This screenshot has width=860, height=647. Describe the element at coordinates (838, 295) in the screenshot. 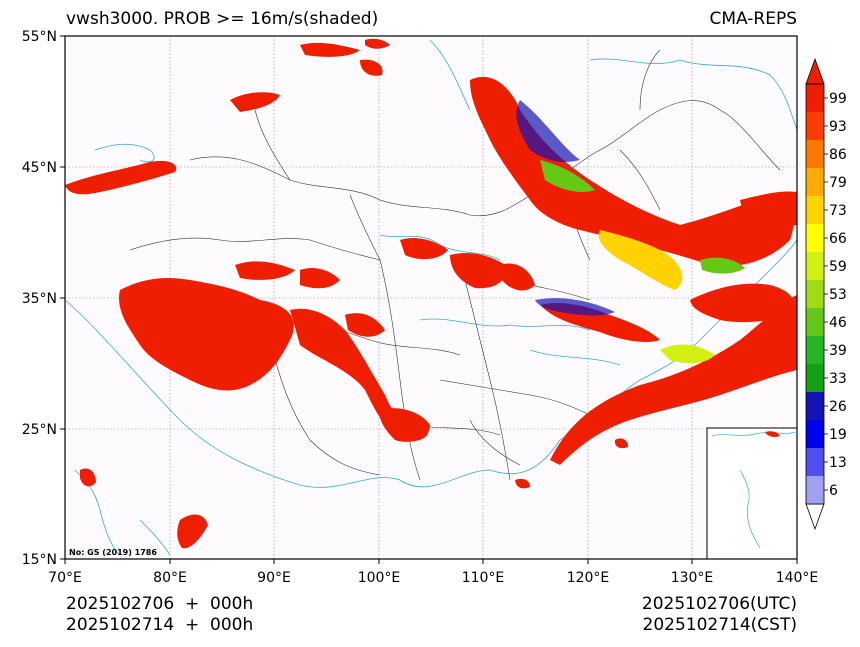

I see `colorbar-label: 53` at that location.